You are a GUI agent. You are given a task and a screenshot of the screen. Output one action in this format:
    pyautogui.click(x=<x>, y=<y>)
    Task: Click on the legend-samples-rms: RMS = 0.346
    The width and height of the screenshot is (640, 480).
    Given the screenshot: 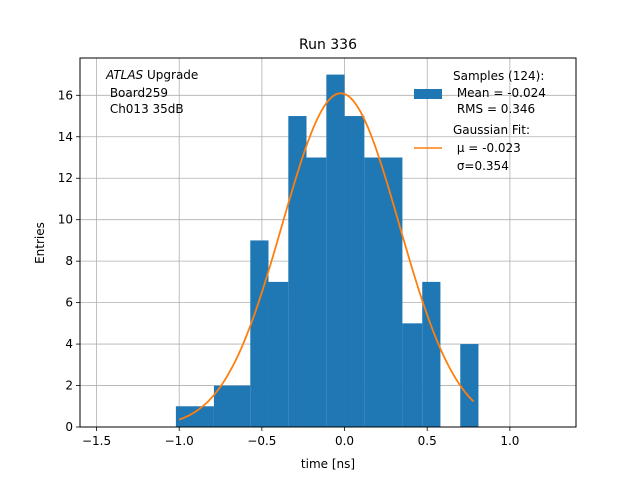 What is the action you would take?
    pyautogui.click(x=494, y=109)
    